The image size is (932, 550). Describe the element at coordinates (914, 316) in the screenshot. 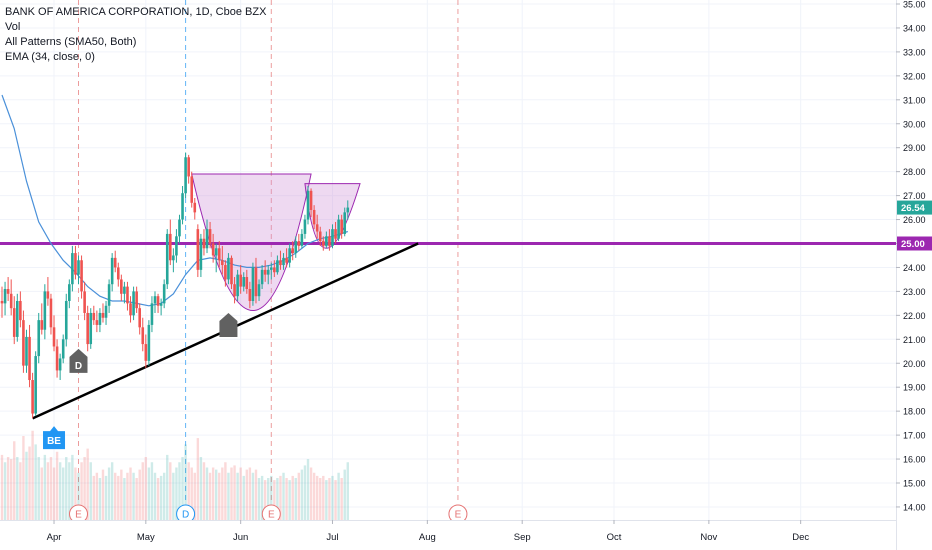

I see `price-tick-label: 22.00` at that location.